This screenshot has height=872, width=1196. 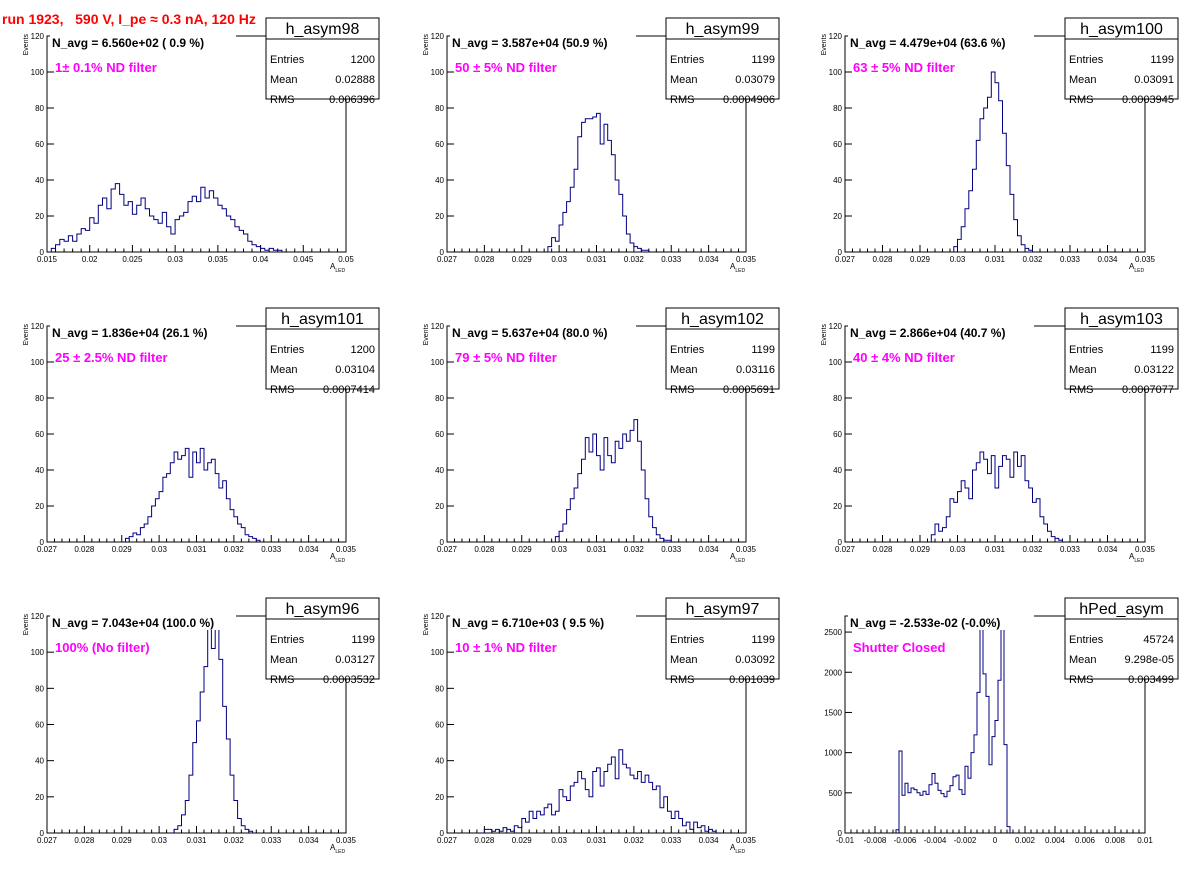 What do you see at coordinates (904, 357) in the screenshot?
I see `filter-annotation: 40 ± 4% ND filter` at bounding box center [904, 357].